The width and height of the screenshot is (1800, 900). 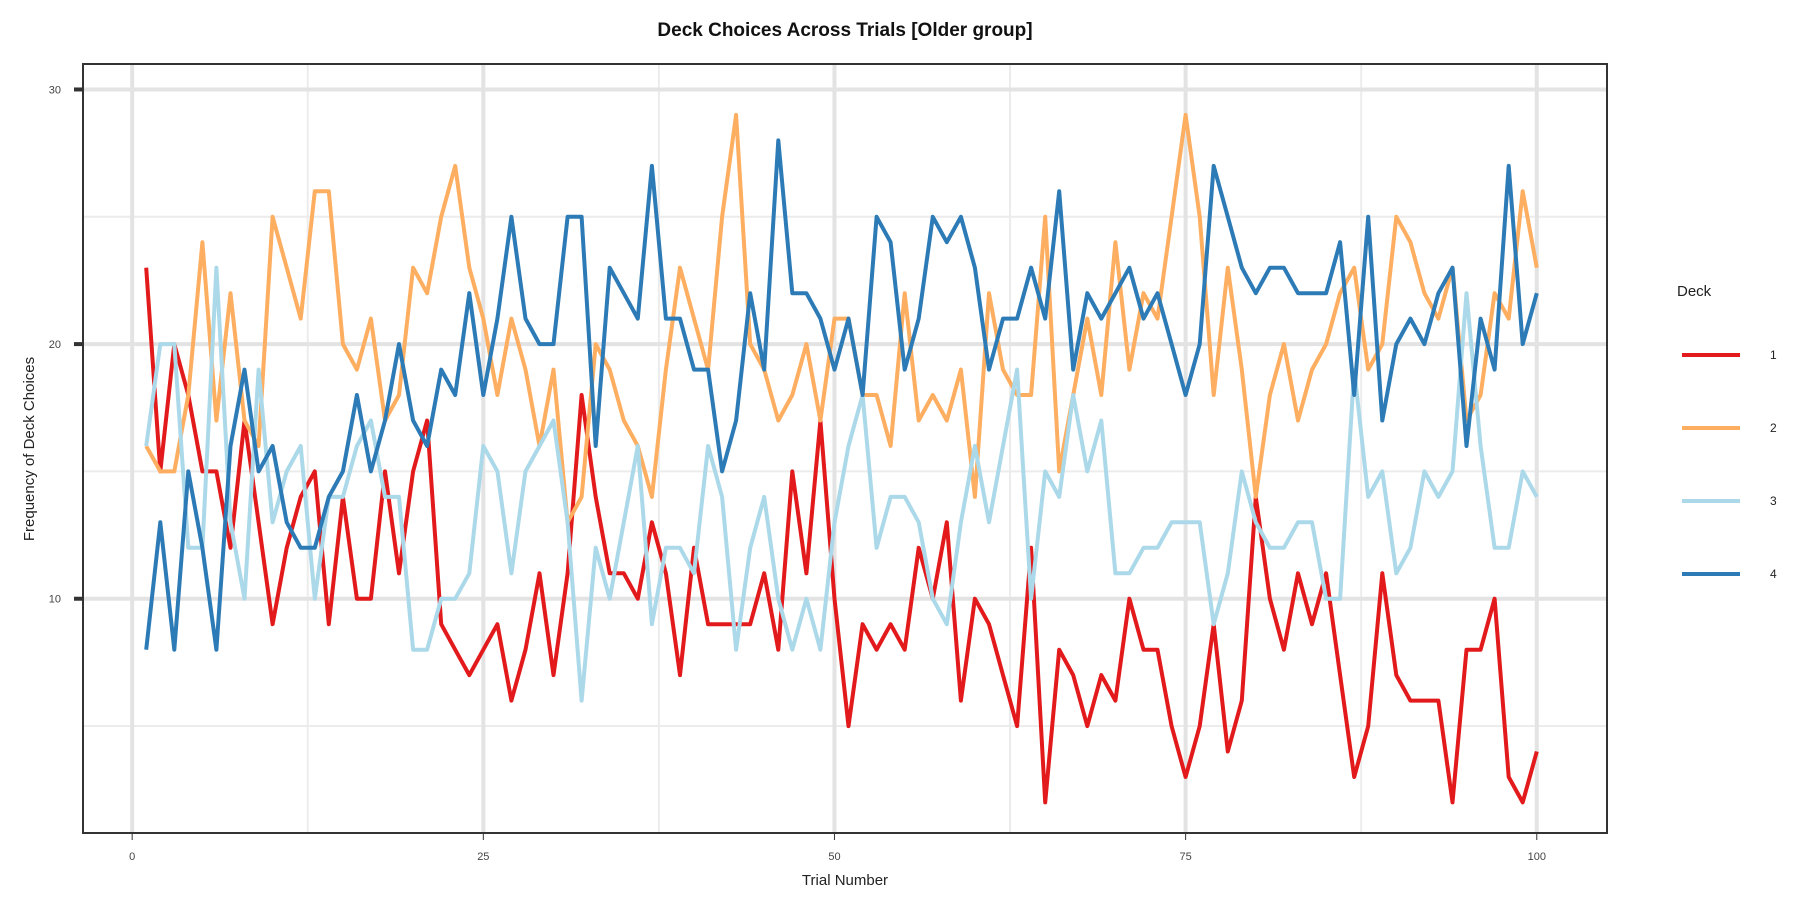 I want to click on y-axis-label: Frequency of Deck Choices, so click(x=29, y=449).